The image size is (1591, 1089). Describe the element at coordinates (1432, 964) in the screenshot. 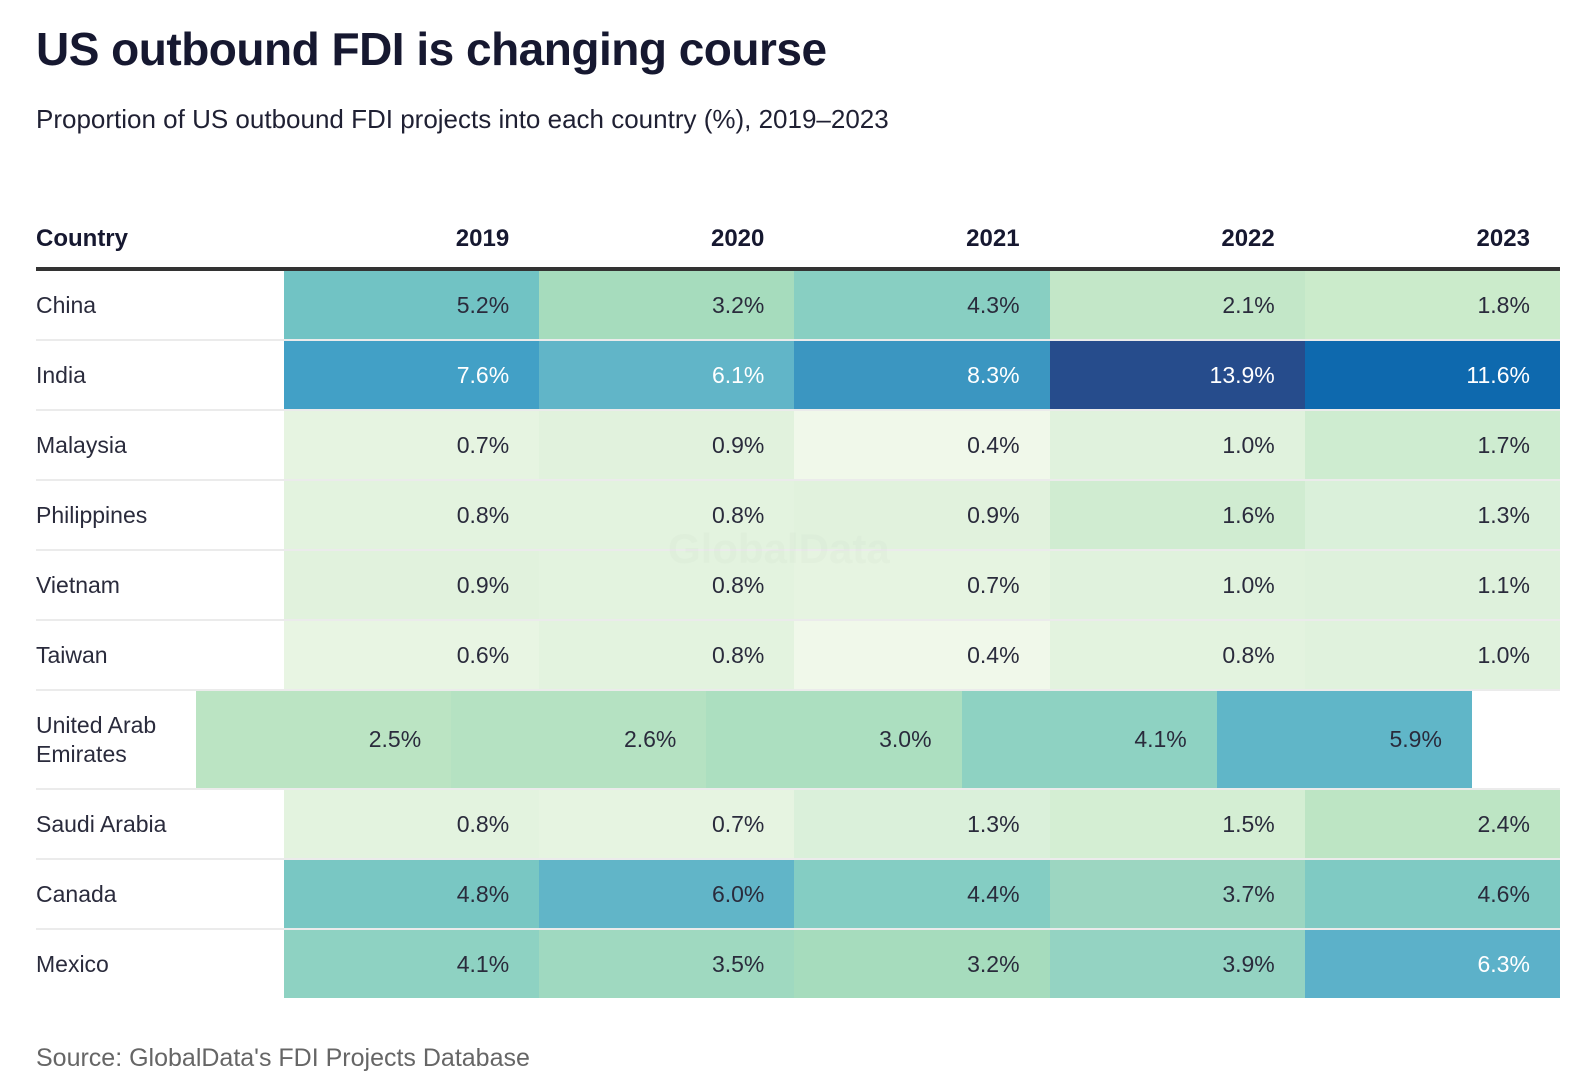

I see `heatmap-cell: 6.3%` at that location.